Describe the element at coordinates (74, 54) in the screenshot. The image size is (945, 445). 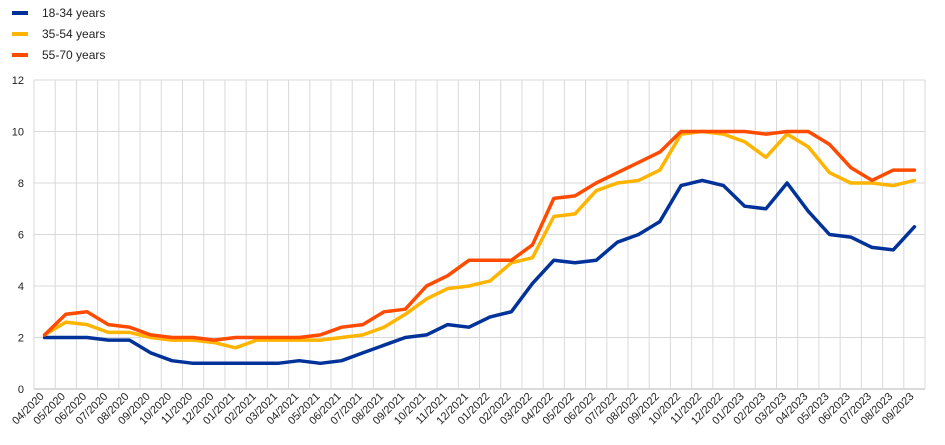
I see `legend-label-55-70: 55-70 years` at that location.